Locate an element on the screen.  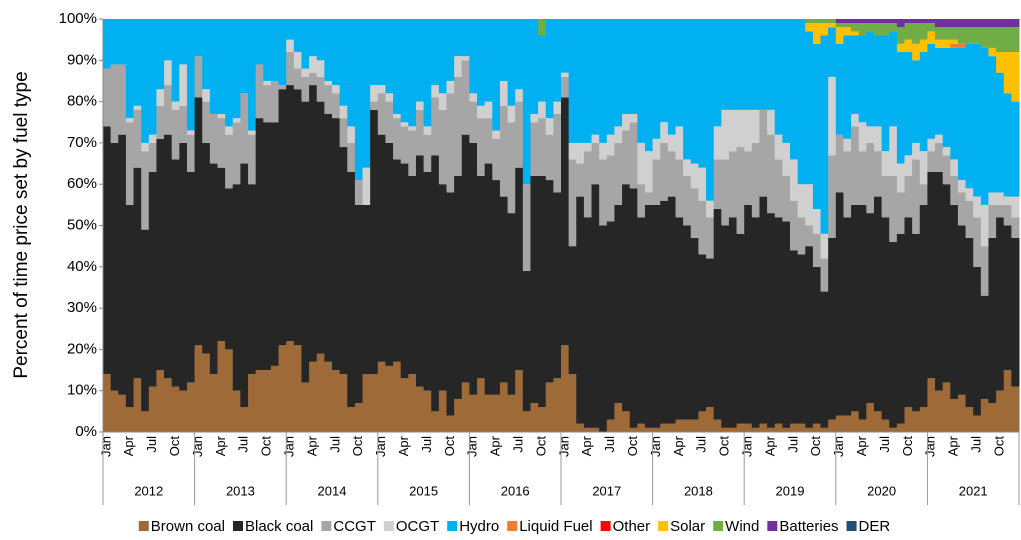
x-tick-label: Apr is located at coordinates (495, 445).